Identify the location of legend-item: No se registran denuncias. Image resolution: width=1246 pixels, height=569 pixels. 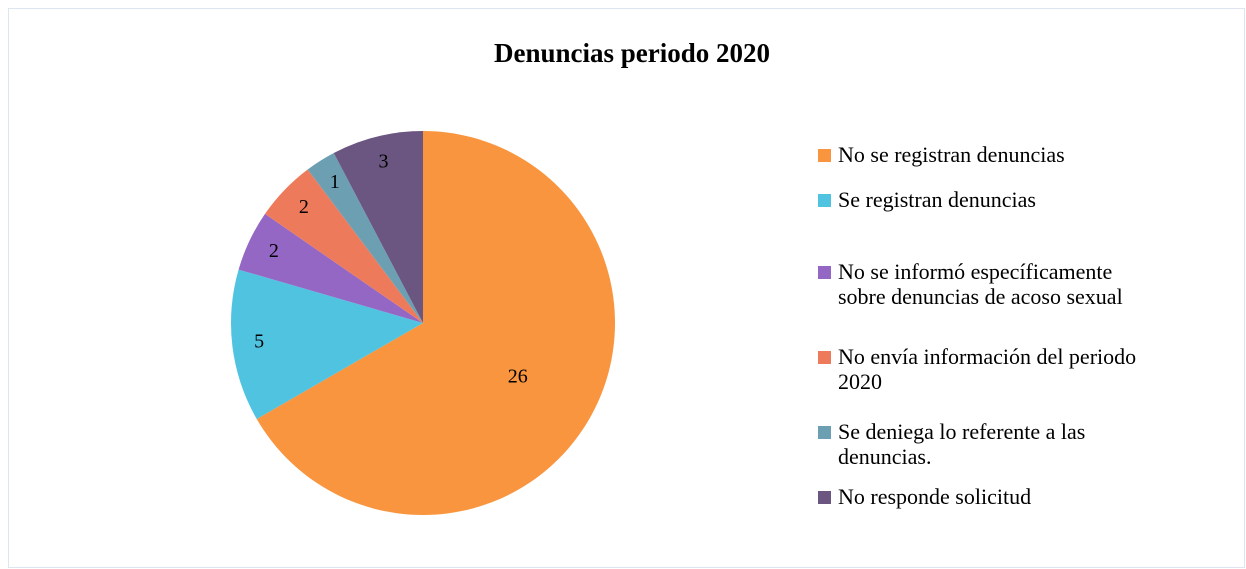
(987, 154).